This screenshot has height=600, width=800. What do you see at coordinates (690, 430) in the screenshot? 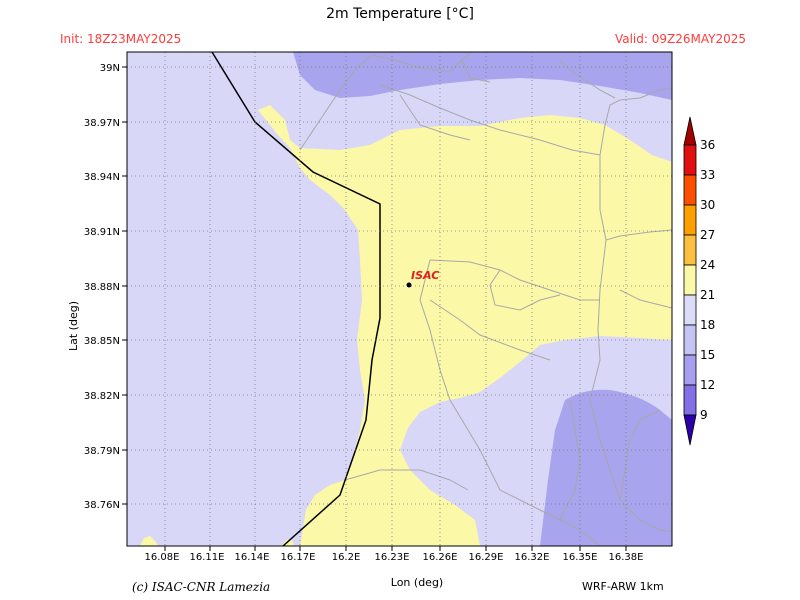
I see `colorbar-bottom-arrow` at bounding box center [690, 430].